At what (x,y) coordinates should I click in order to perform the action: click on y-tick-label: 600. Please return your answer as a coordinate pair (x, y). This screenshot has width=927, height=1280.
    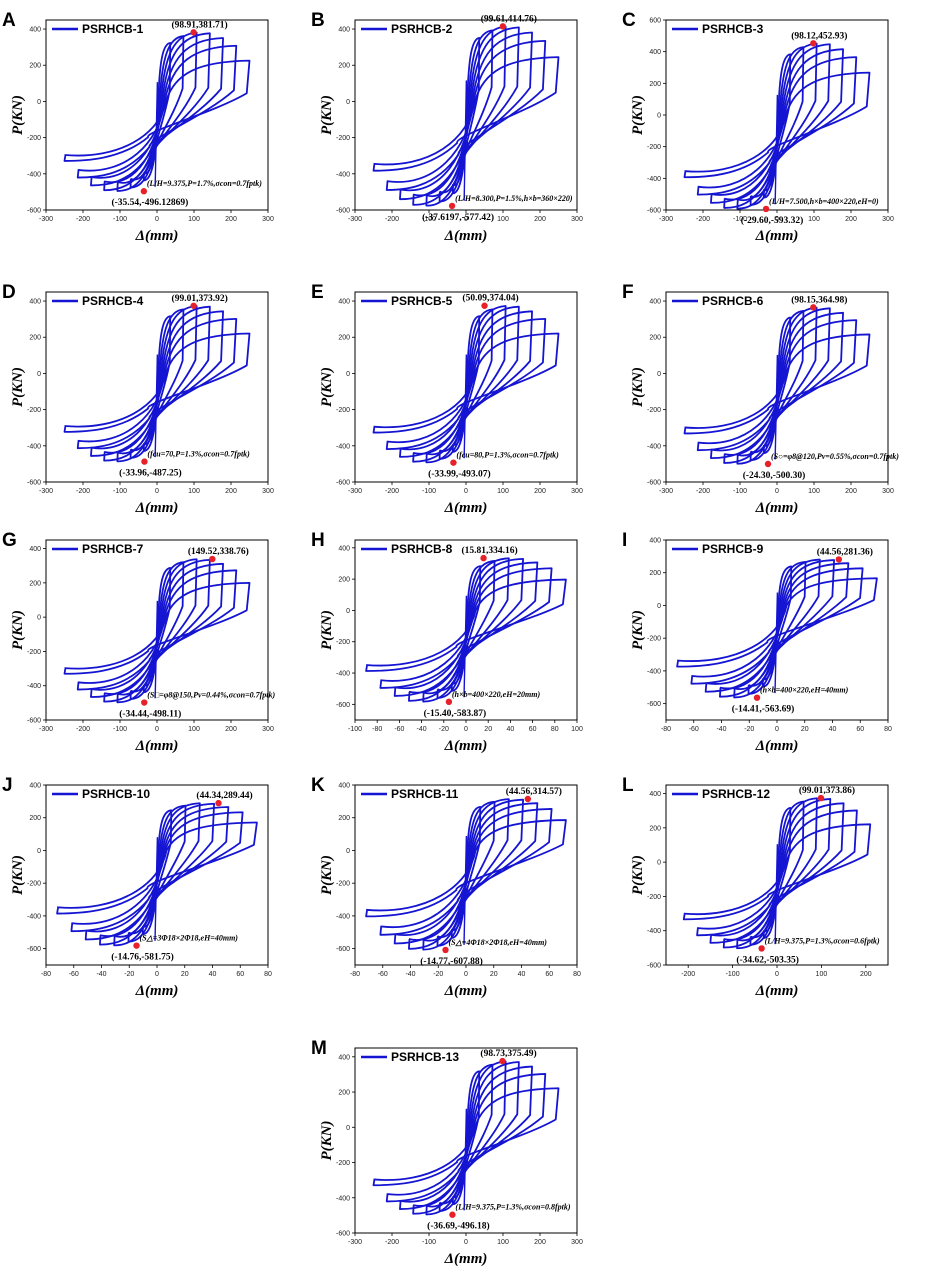
    Looking at the image, I should click on (655, 21).